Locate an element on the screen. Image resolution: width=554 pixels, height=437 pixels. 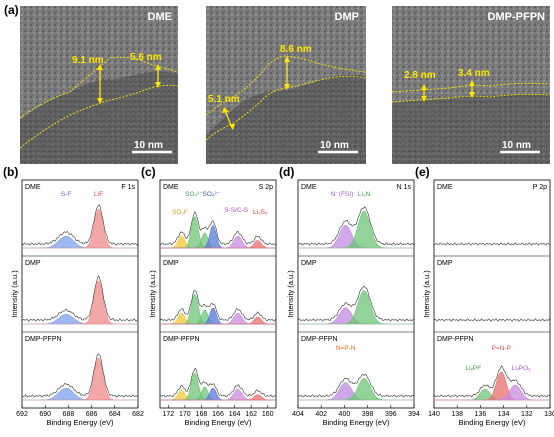
panel-label: (d) is located at coordinates (286, 172).